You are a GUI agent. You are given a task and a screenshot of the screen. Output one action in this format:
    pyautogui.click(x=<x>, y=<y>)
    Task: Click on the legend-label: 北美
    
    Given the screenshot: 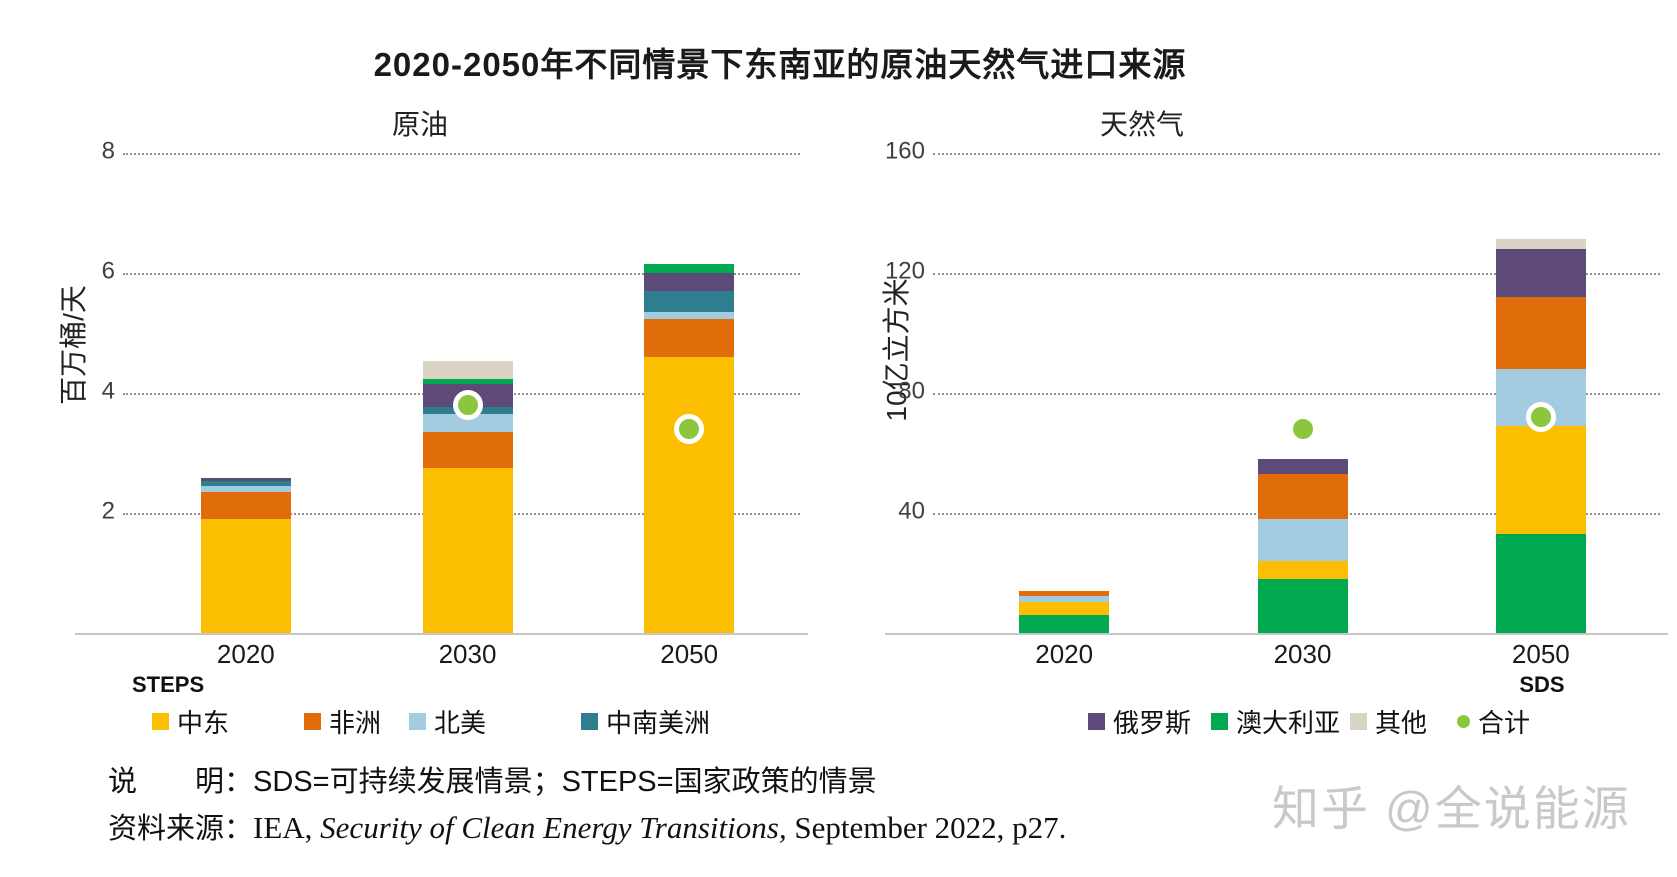 What is the action you would take?
    pyautogui.click(x=460, y=723)
    